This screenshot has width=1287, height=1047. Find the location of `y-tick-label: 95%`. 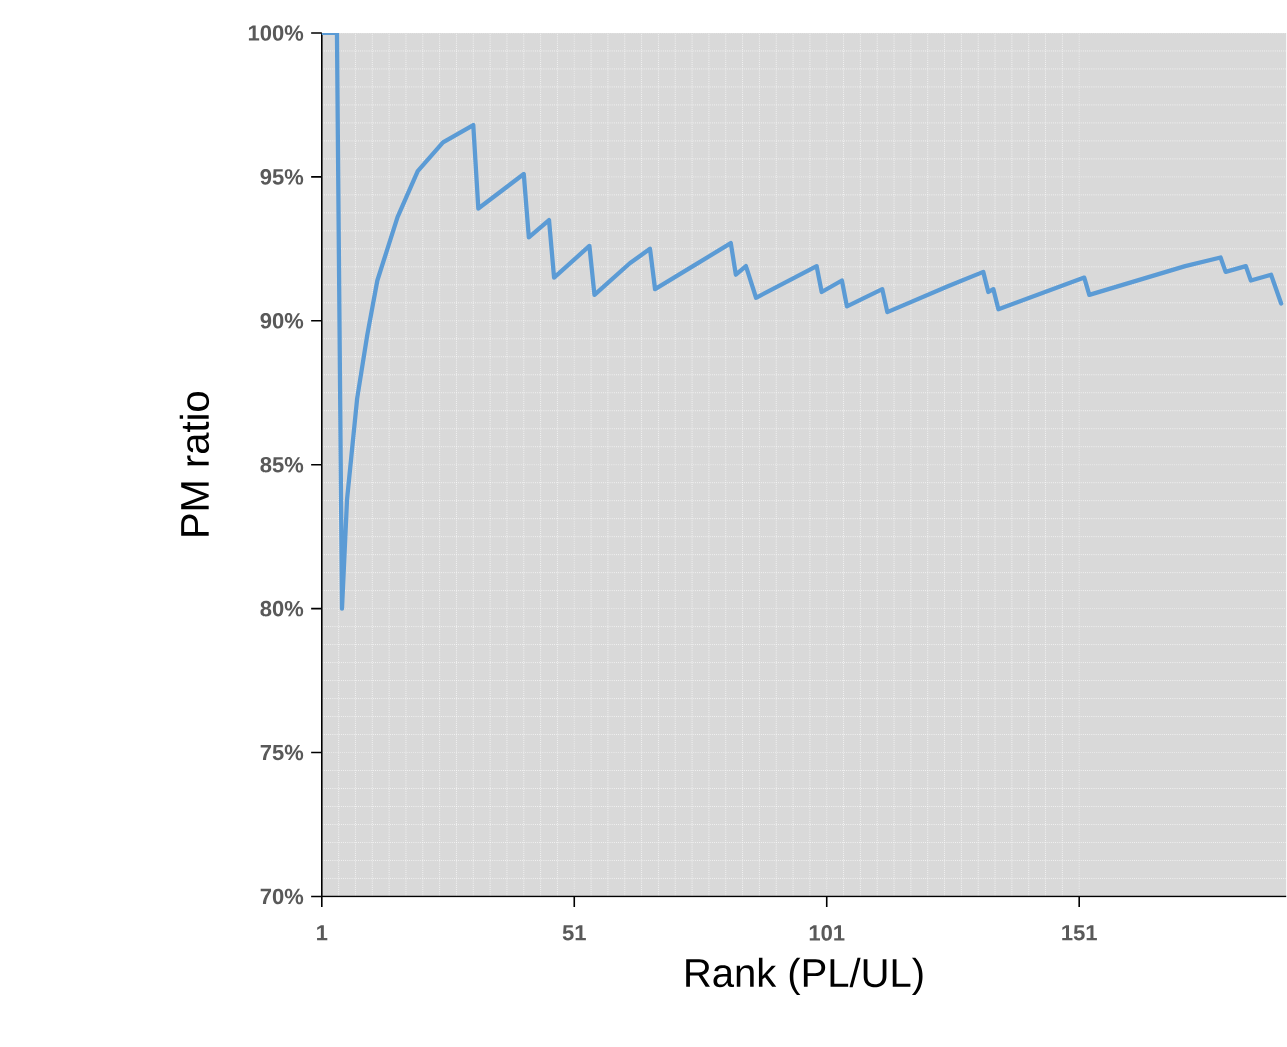

y-tick-label: 95% is located at coordinates (282, 176).